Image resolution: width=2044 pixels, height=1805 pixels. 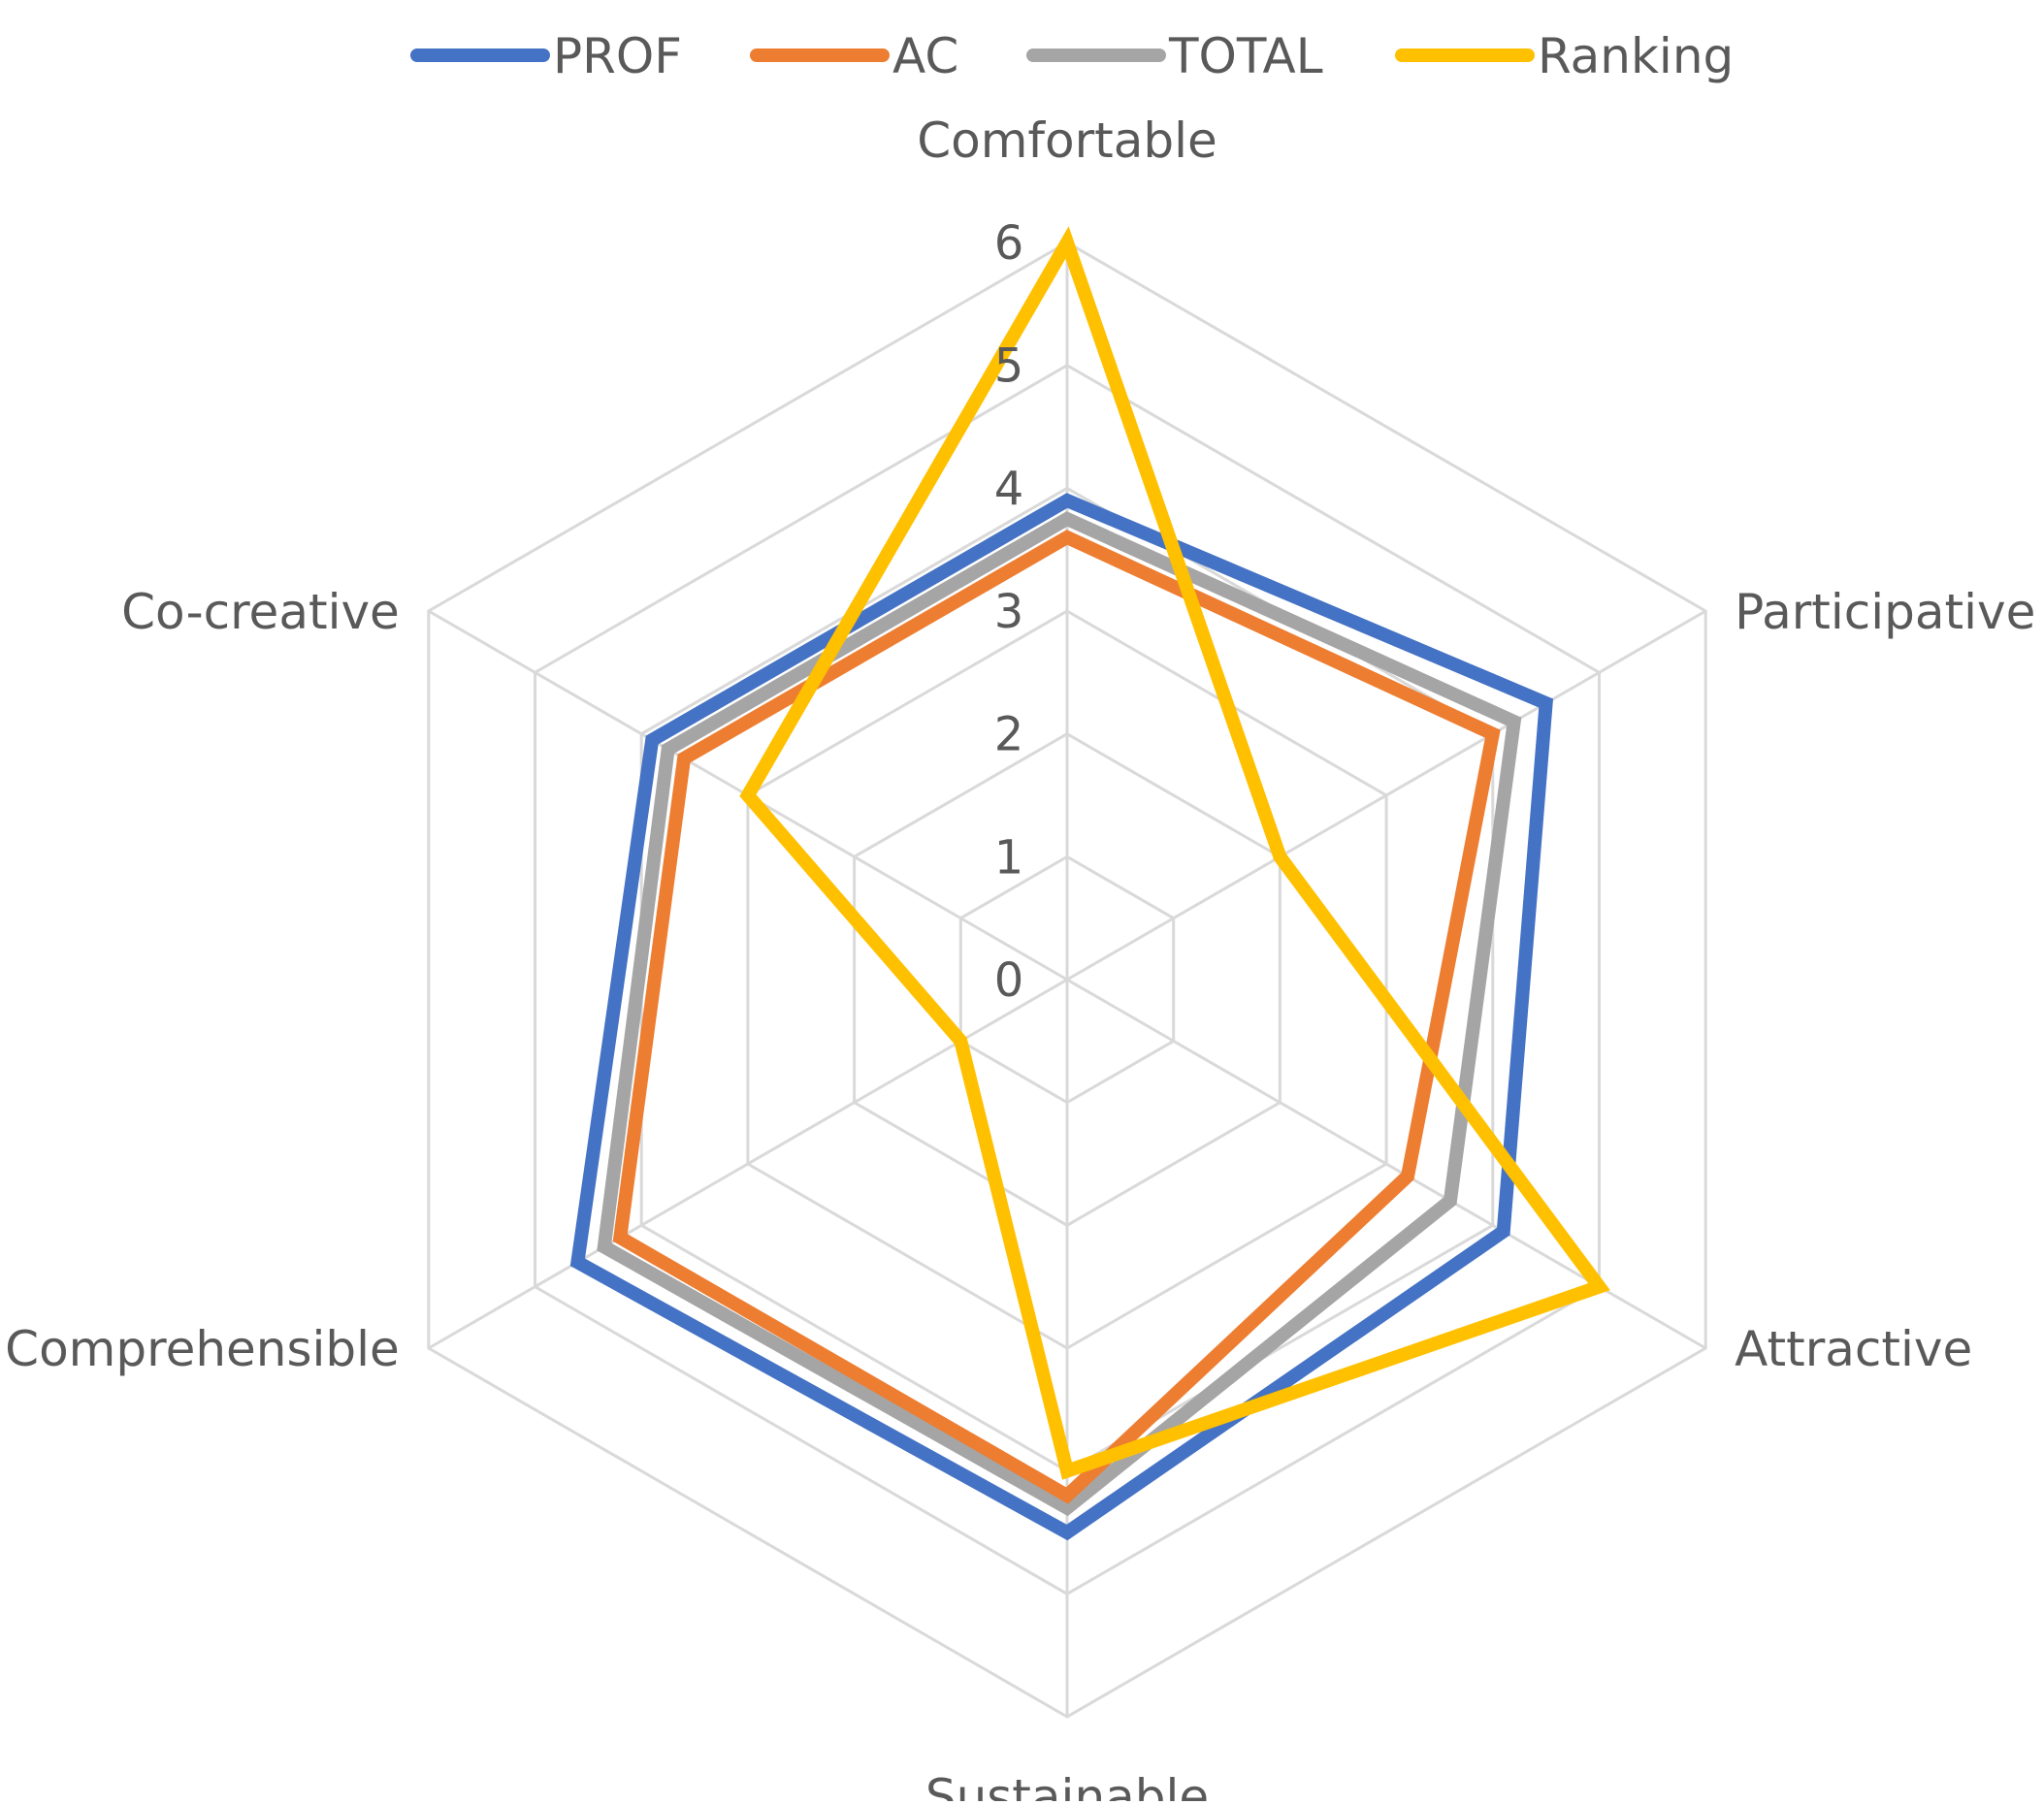 I want to click on tick-label-6: 6, so click(x=1009, y=243).